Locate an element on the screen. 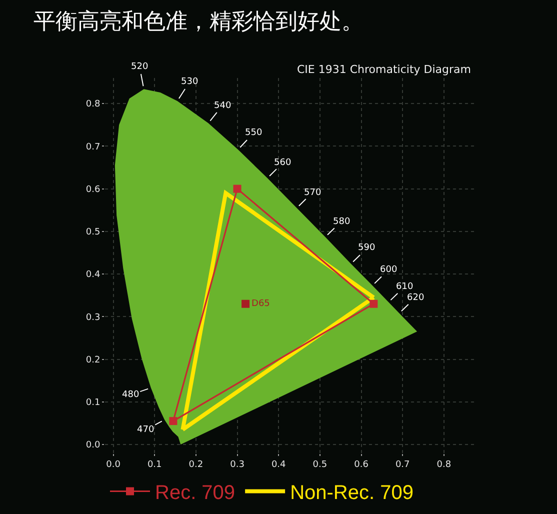  annotation: 610 is located at coordinates (405, 287).